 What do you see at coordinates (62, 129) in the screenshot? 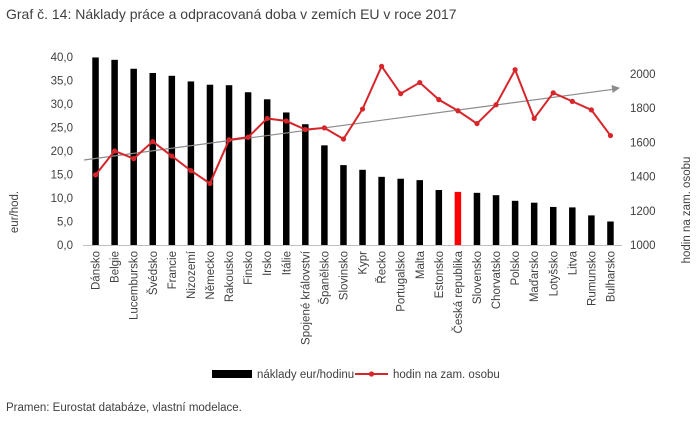
I see `left-tick-label: 25,0` at bounding box center [62, 129].